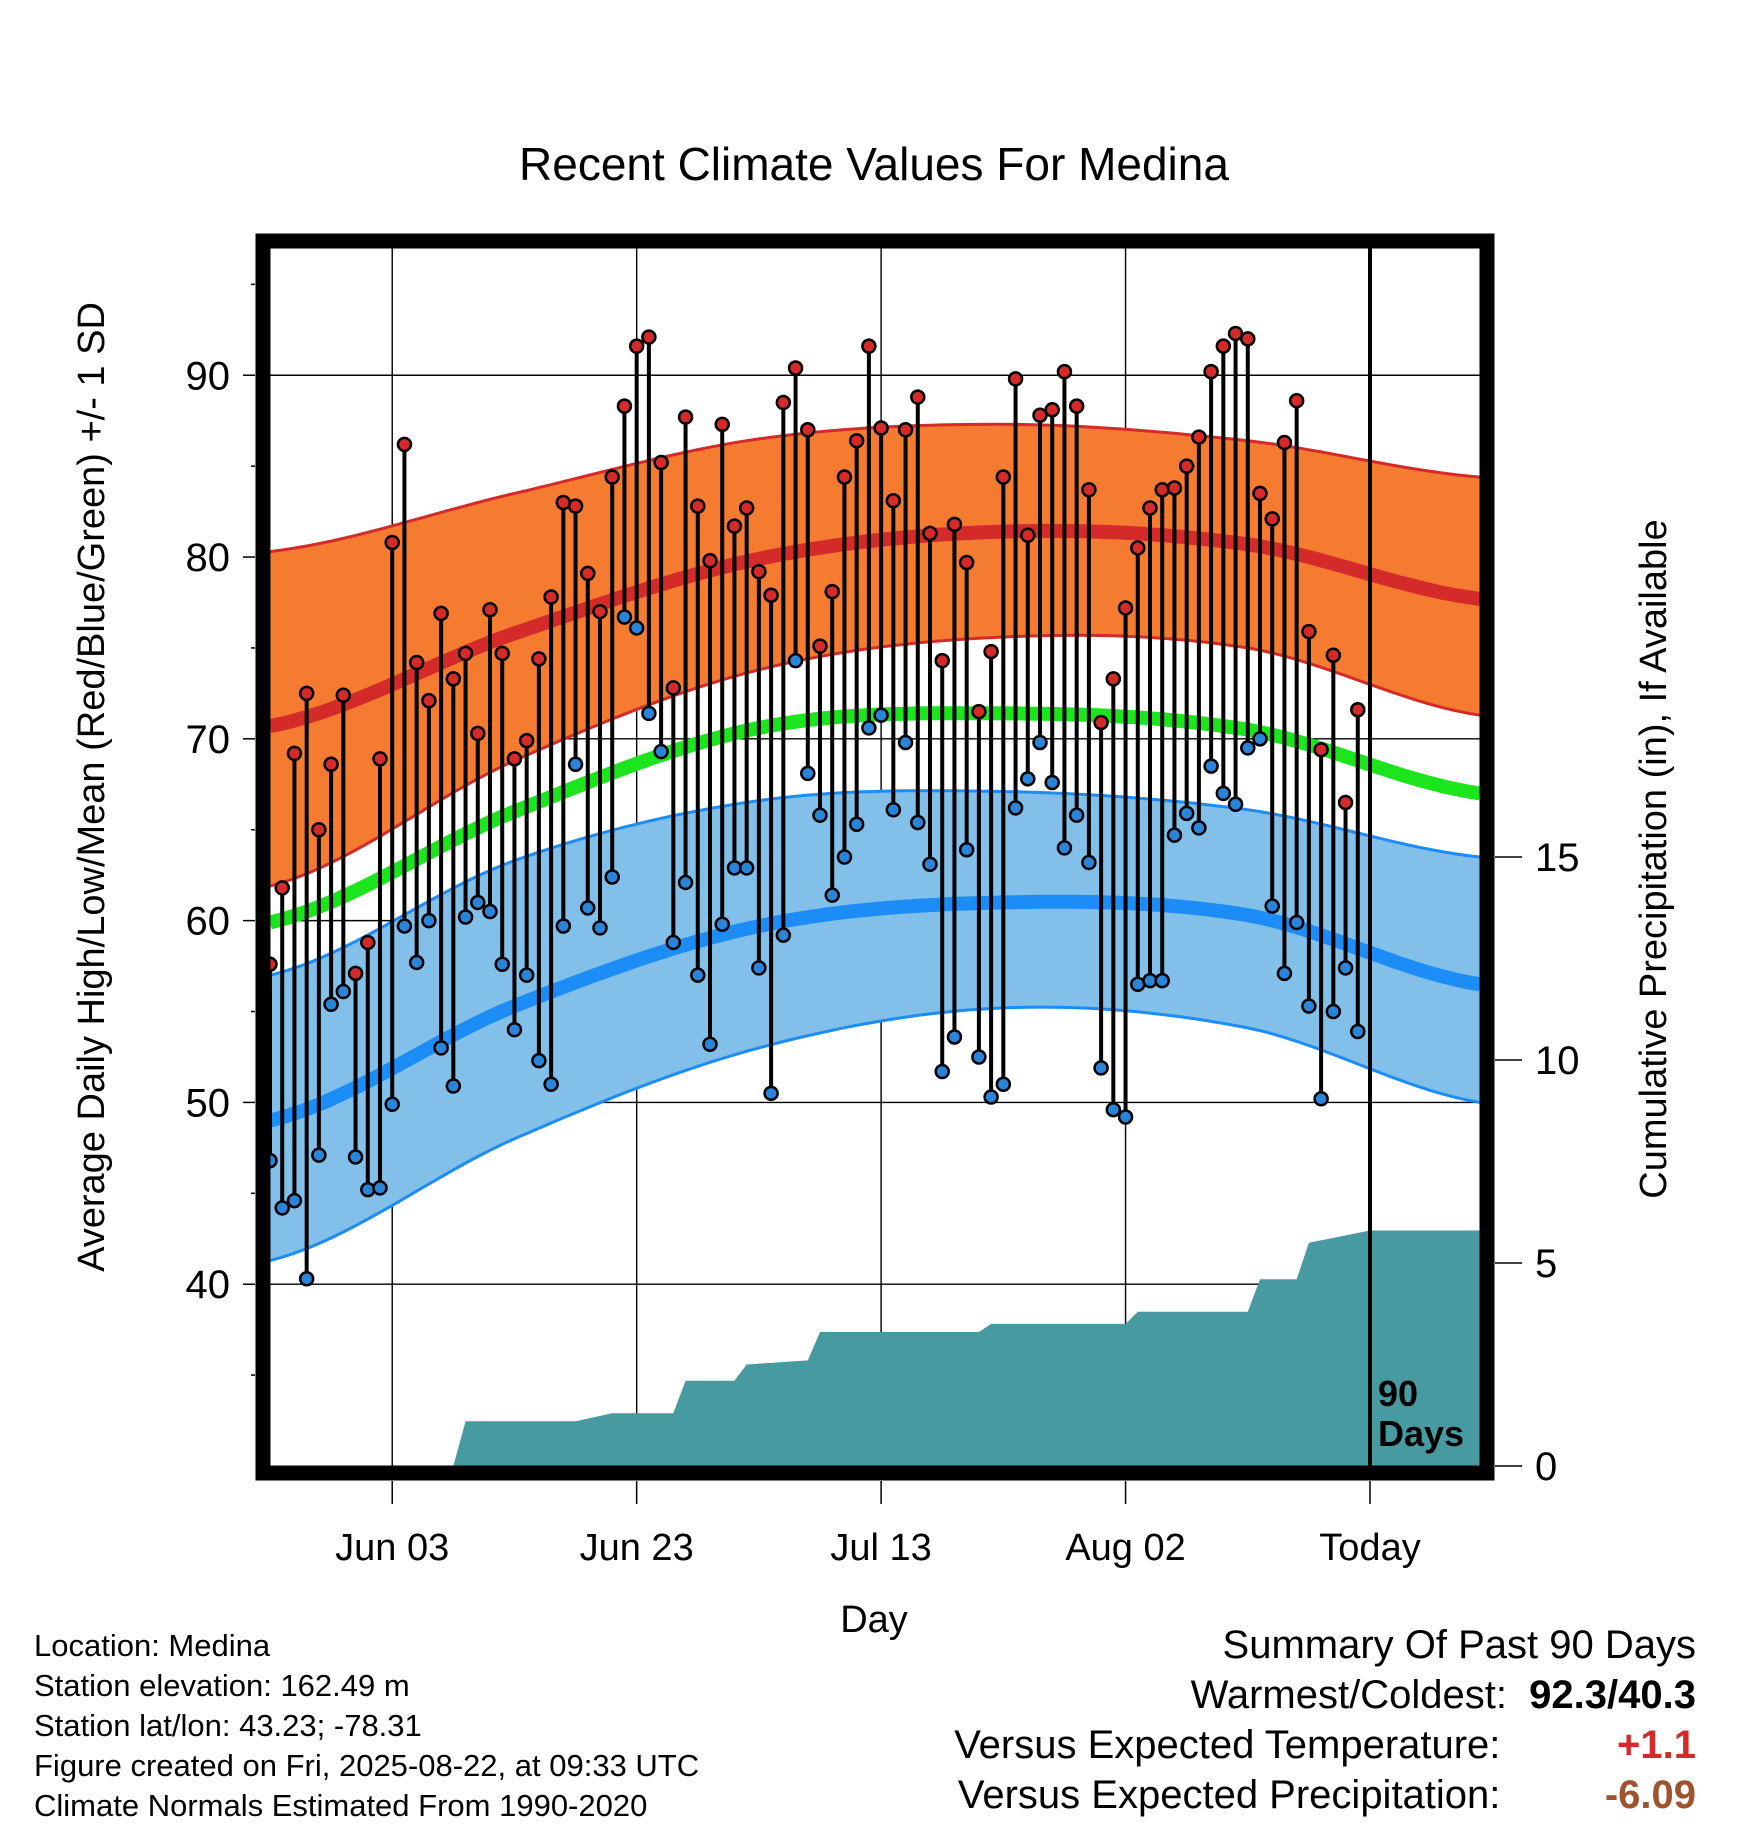 Image resolution: width=1748 pixels, height=1828 pixels. Describe the element at coordinates (875, 760) in the screenshot. I see `high-normal-band-lower-edge` at that location.